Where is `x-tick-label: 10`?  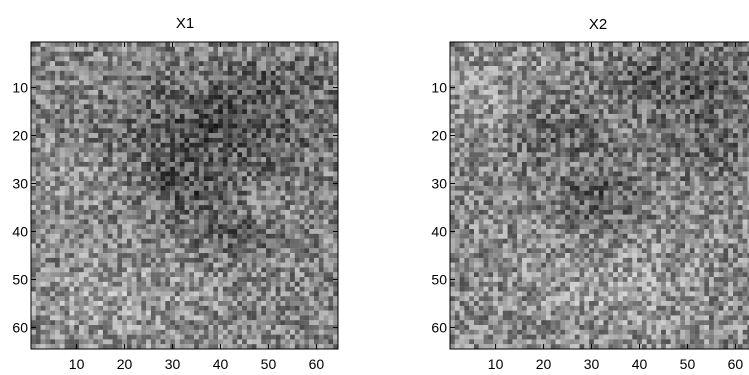
x-tick-label: 10 is located at coordinates (77, 364).